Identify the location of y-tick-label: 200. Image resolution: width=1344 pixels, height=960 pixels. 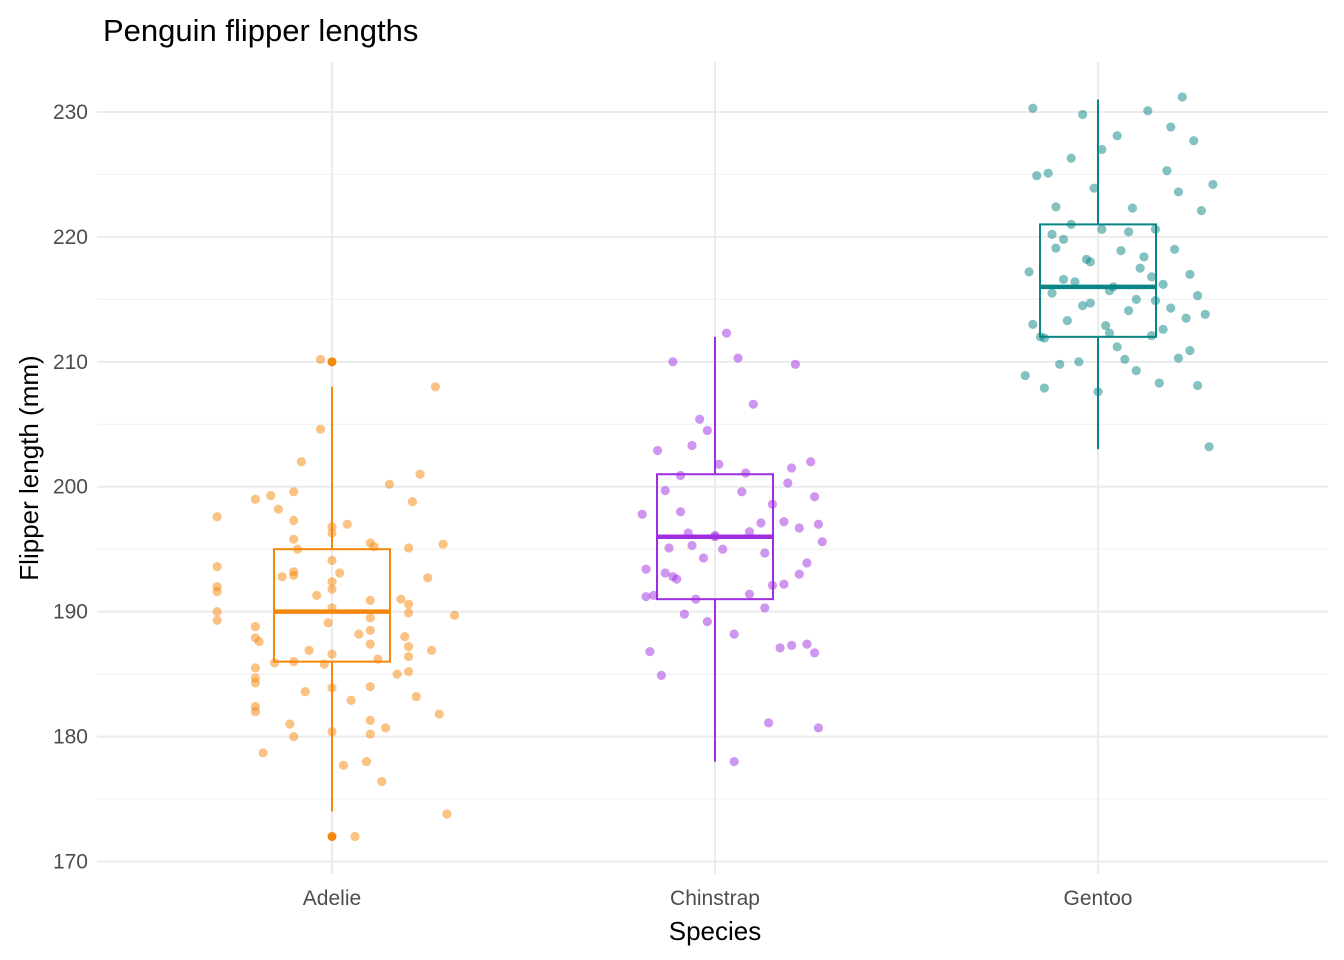
(70, 487).